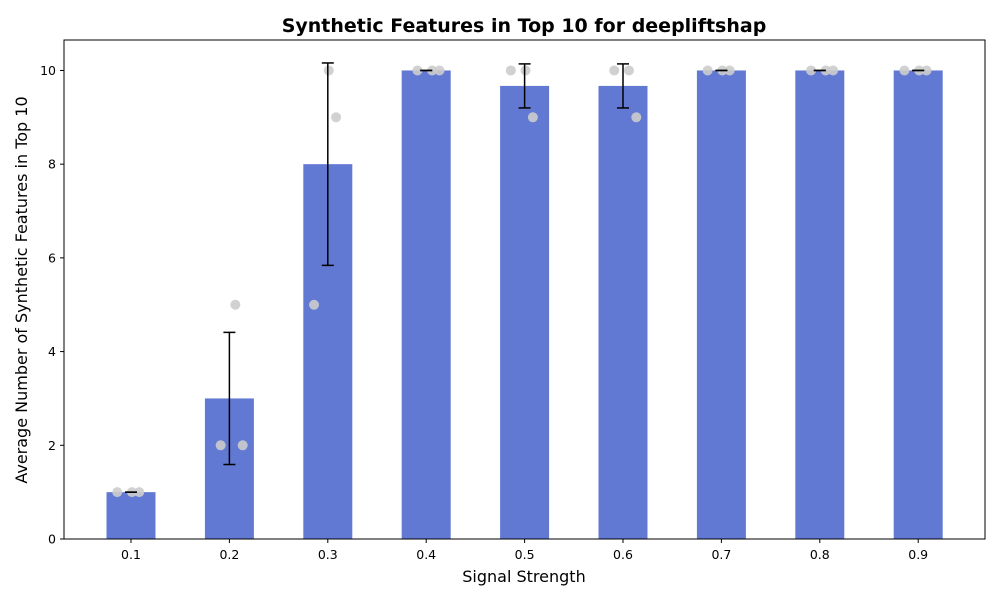 Image resolution: width=1000 pixels, height=600 pixels. Describe the element at coordinates (721, 554) in the screenshot. I see `x-tick-label: 0.7` at that location.